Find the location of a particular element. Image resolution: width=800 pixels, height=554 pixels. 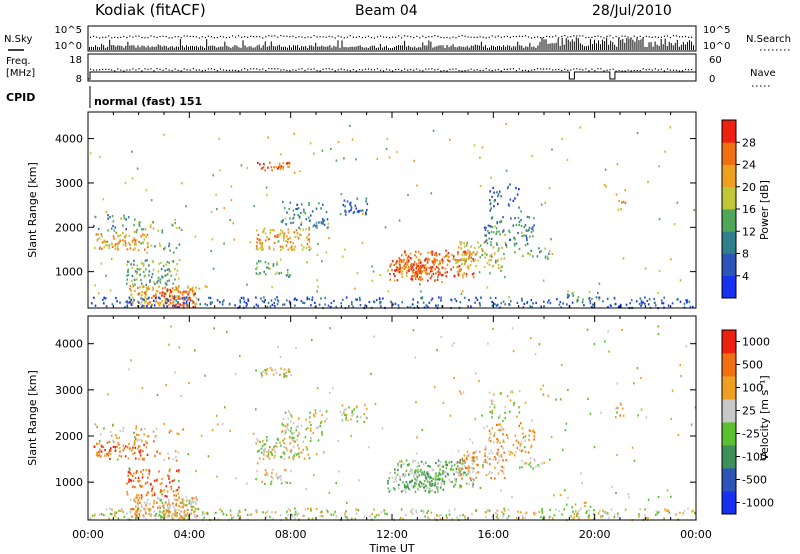

colorbar-tick-label: 500 is located at coordinates (752, 365).